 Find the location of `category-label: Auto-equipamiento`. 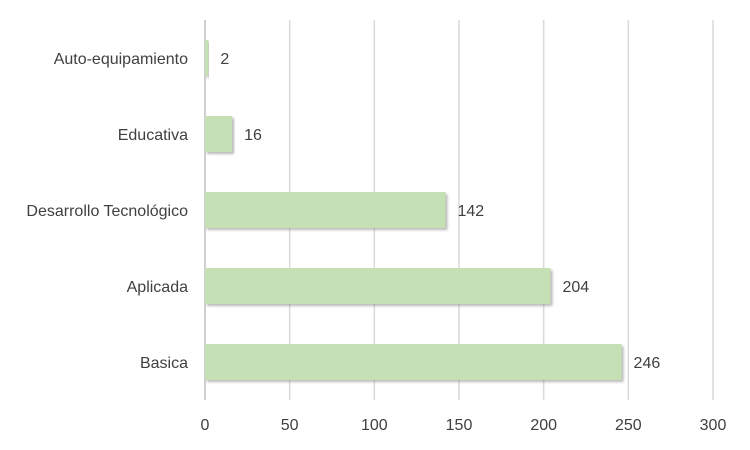

category-label: Auto-equipamiento is located at coordinates (121, 59).